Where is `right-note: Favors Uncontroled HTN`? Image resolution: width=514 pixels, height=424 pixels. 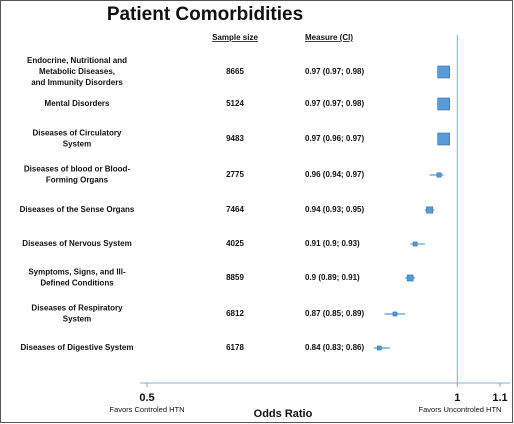 right-note: Favors Uncontroled HTN is located at coordinates (460, 409).